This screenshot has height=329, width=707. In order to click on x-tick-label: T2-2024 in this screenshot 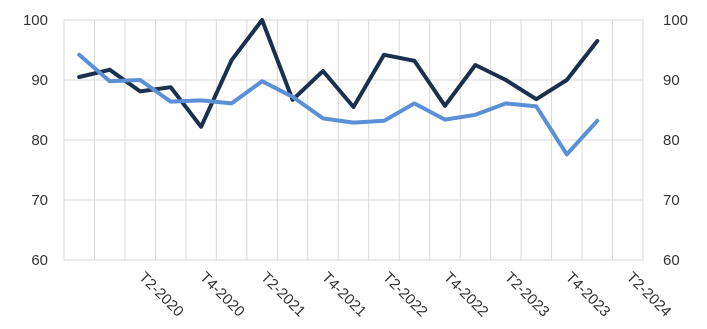, I will do `click(649, 295)`.